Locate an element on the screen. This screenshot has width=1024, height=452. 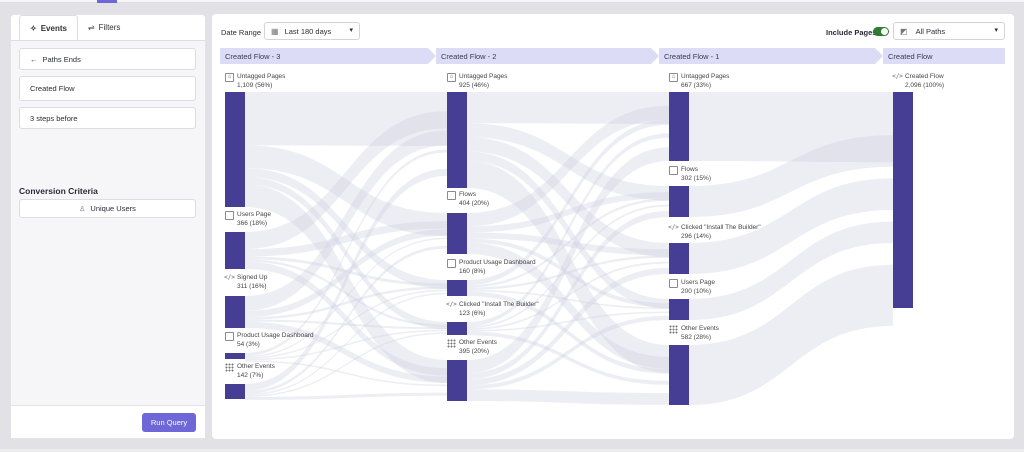
node-name: Untagged Pages is located at coordinates (705, 76).